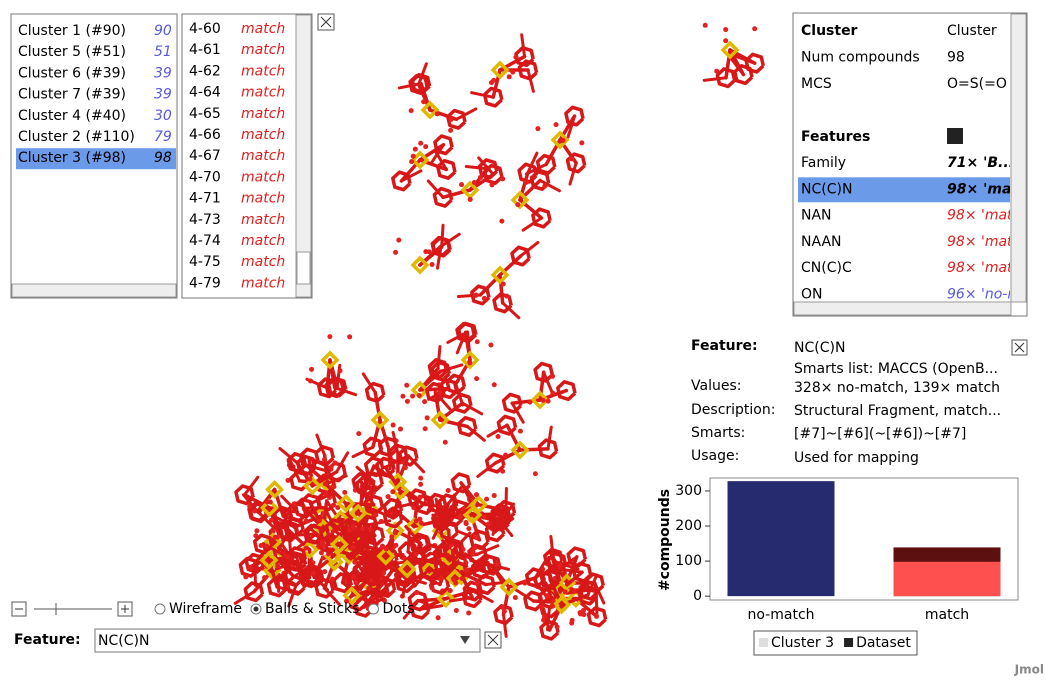 The height and width of the screenshot is (680, 1048). Describe the element at coordinates (72, 73) in the screenshot. I see `cluster-name: Cluster 6 (#39)` at that location.